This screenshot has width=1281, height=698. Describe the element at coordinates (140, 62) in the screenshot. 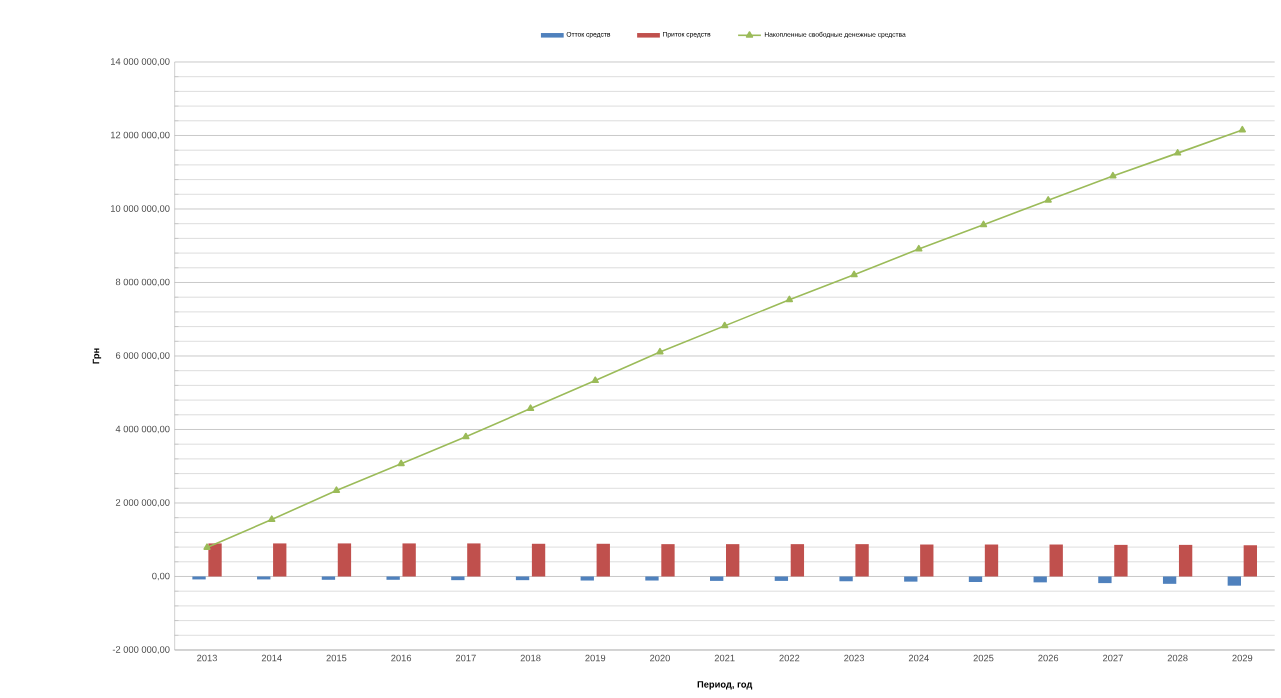

I see `y-tick-label: 14 000 000,00` at that location.